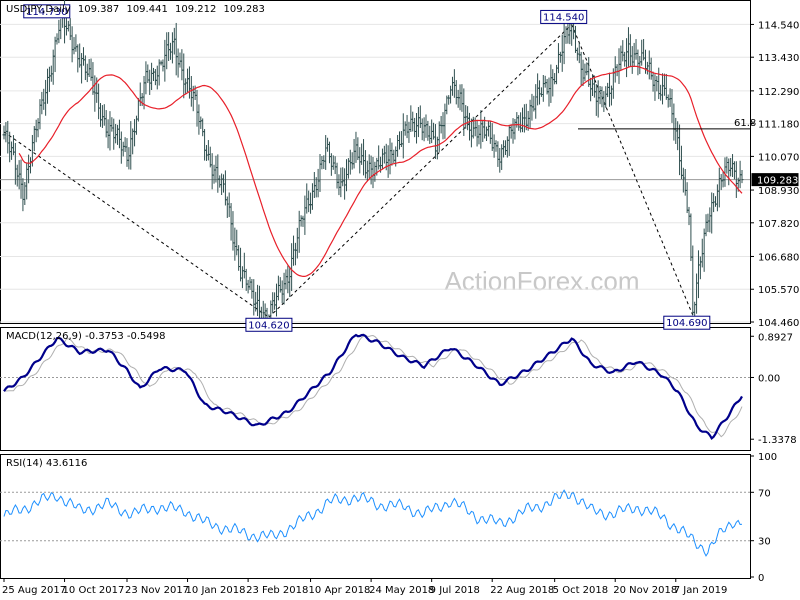 Image resolution: width=800 pixels, height=600 pixels. What do you see at coordinates (216, 590) in the screenshot?
I see `x-tick-label: 10 Jan 2018` at bounding box center [216, 590].